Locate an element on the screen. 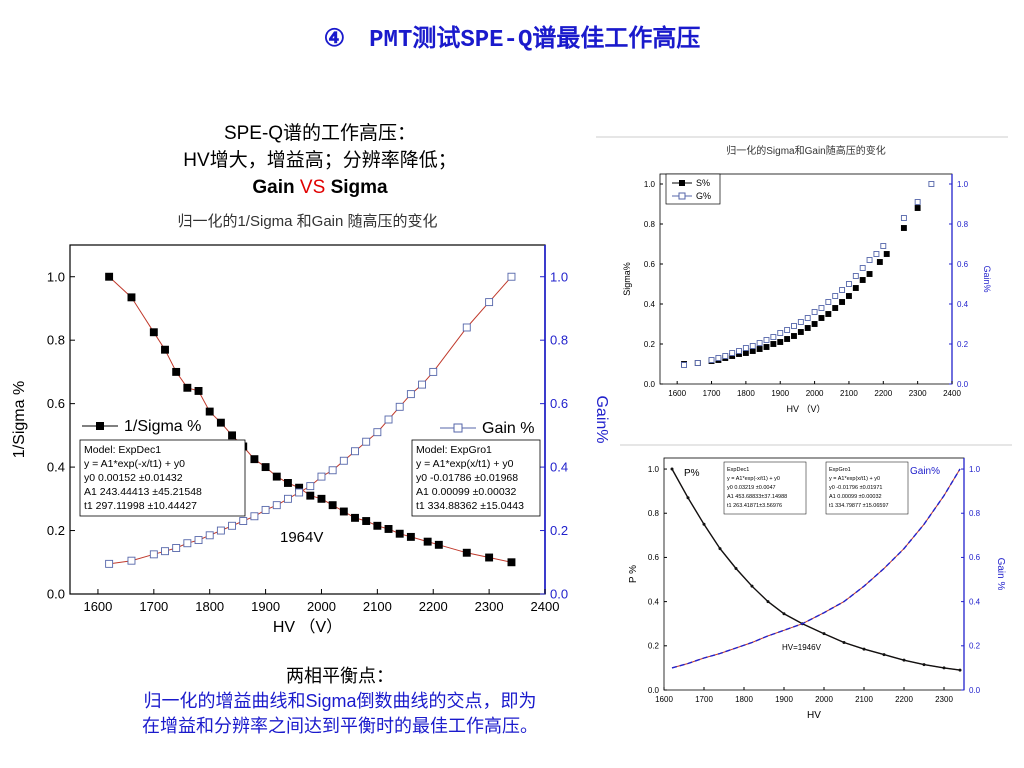 This screenshot has height=768, width=1024. y-tick-label-left: 1.0 is located at coordinates (650, 184).